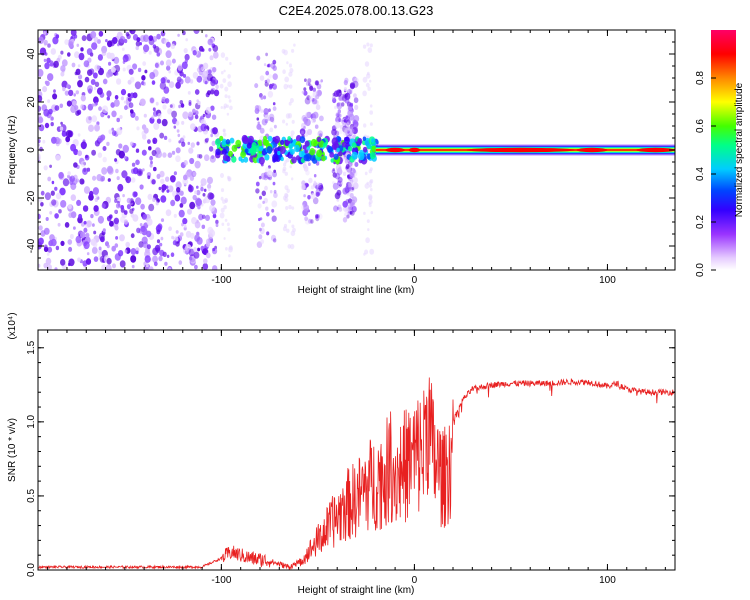 Image resolution: width=750 pixels, height=600 pixels. What do you see at coordinates (700, 222) in the screenshot?
I see `colorbar-tick-label: 0.2` at bounding box center [700, 222].